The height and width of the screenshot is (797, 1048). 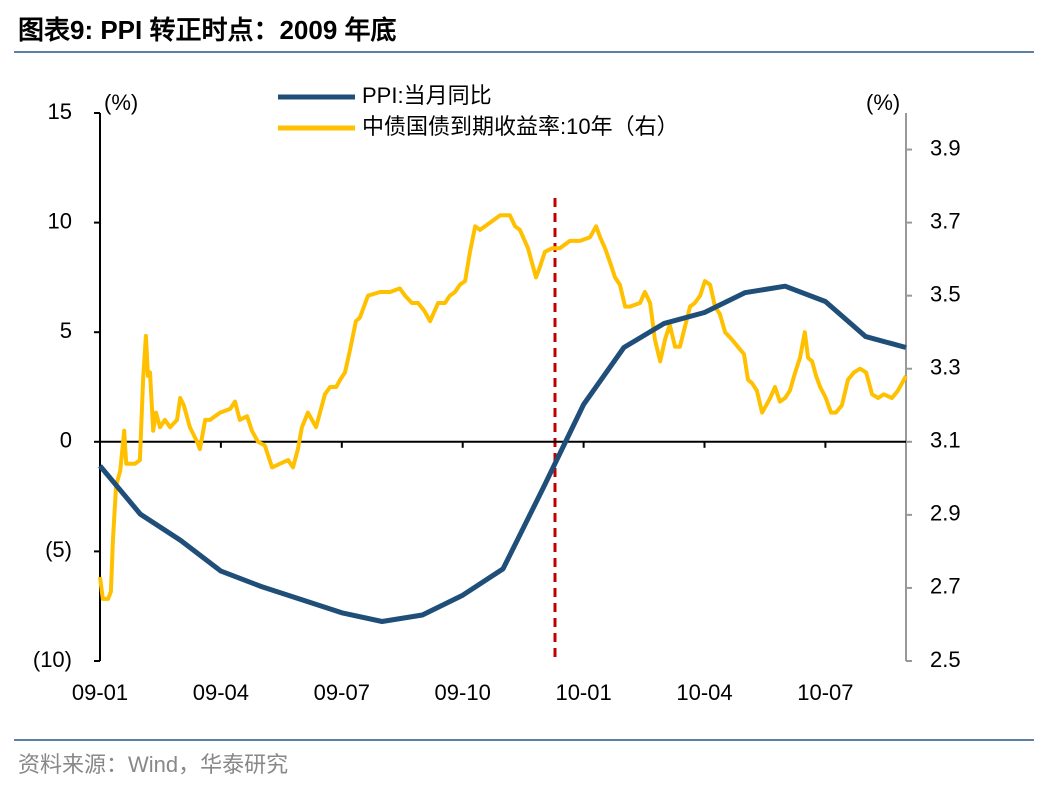 What do you see at coordinates (825, 692) in the screenshot?
I see `x-tick-label: 10-07` at bounding box center [825, 692].